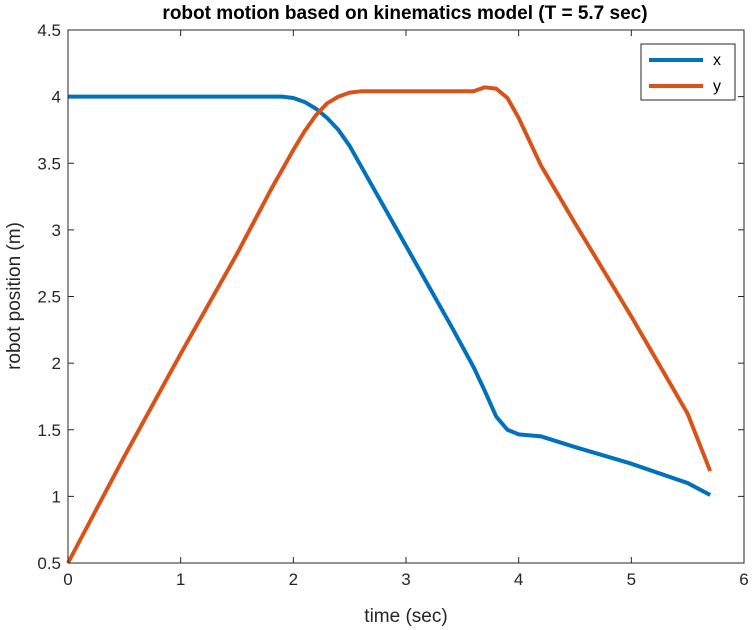 The height and width of the screenshot is (630, 754). Describe the element at coordinates (49, 563) in the screenshot. I see `y-tick-label: 0.5` at that location.